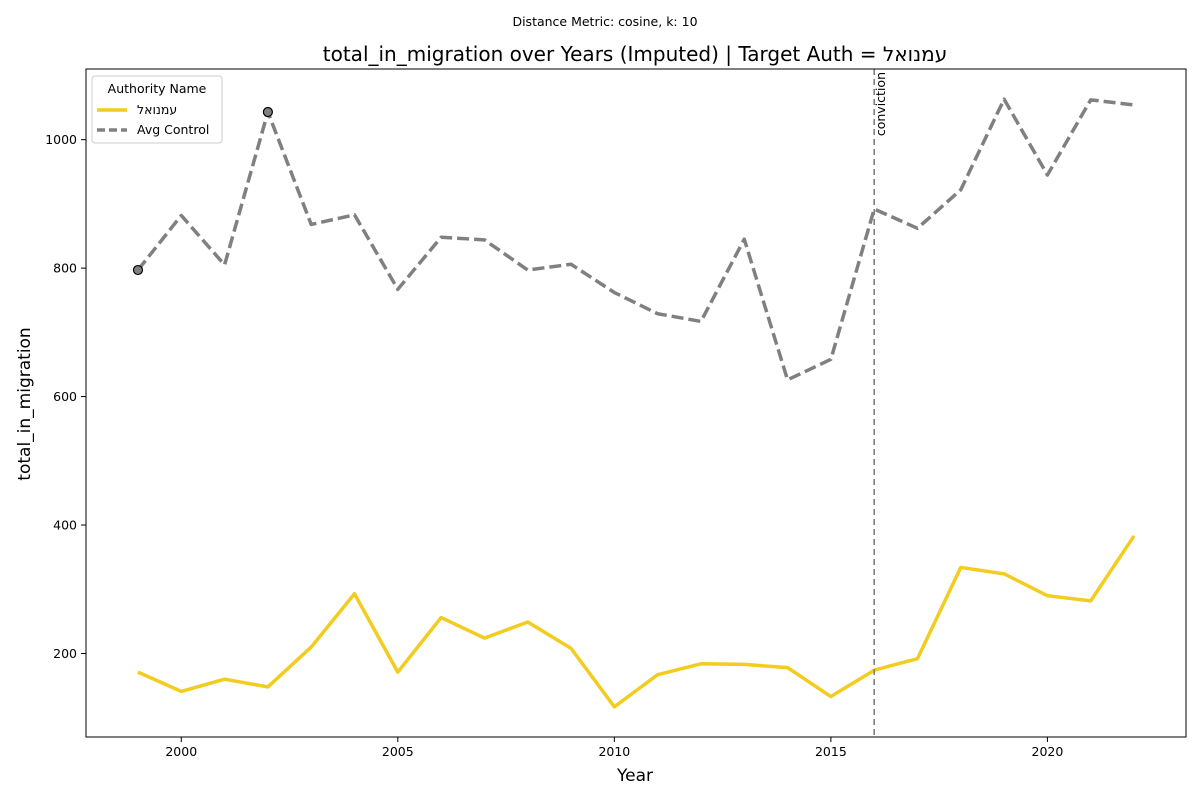  Describe the element at coordinates (65, 653) in the screenshot. I see `y-tick-label: 200` at that location.